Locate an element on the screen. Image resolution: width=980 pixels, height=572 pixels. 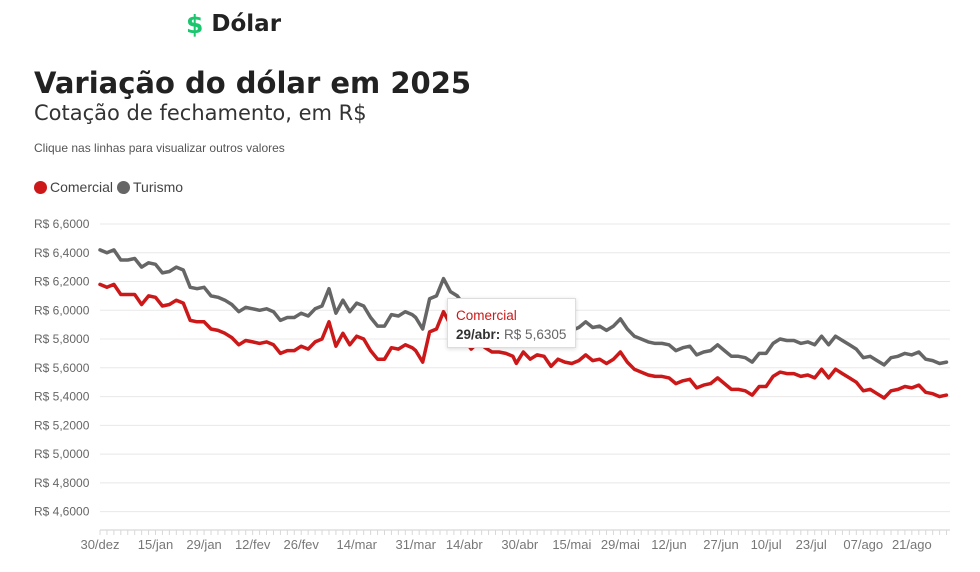
x-tick-label: 07/ago is located at coordinates (863, 544).